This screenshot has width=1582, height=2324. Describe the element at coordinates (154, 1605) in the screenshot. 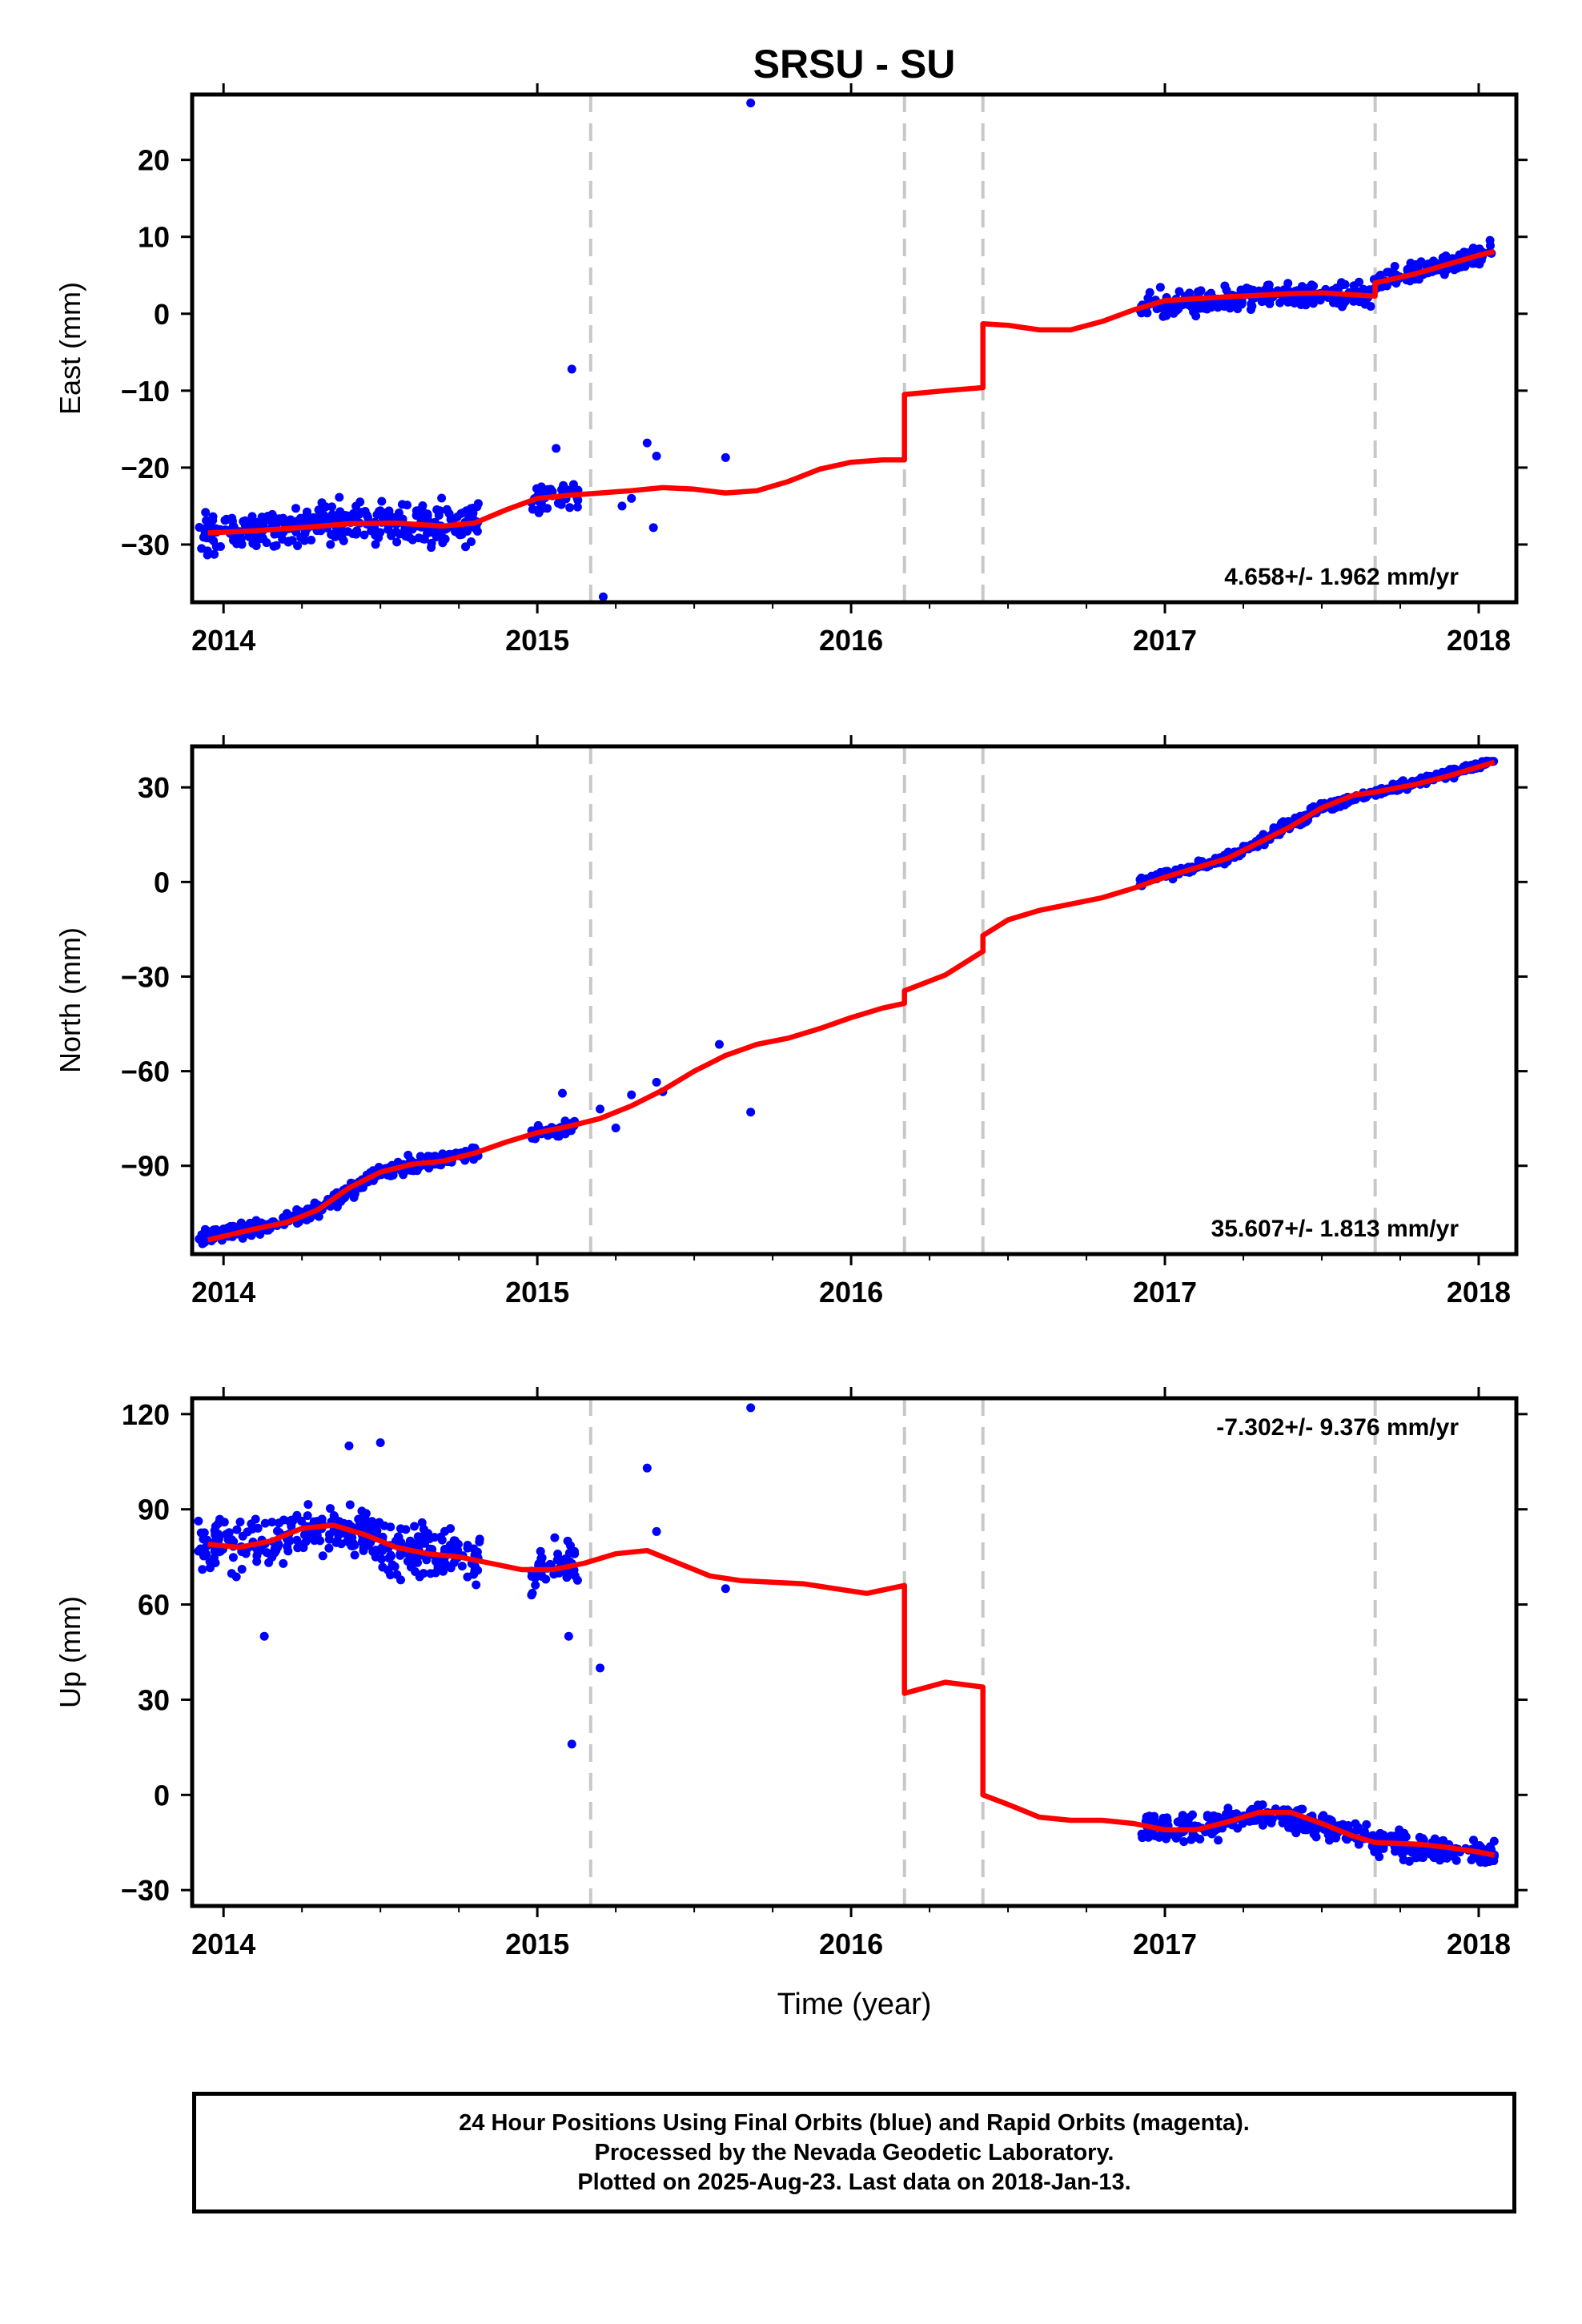

I see `y-tick-label: 60` at that location.